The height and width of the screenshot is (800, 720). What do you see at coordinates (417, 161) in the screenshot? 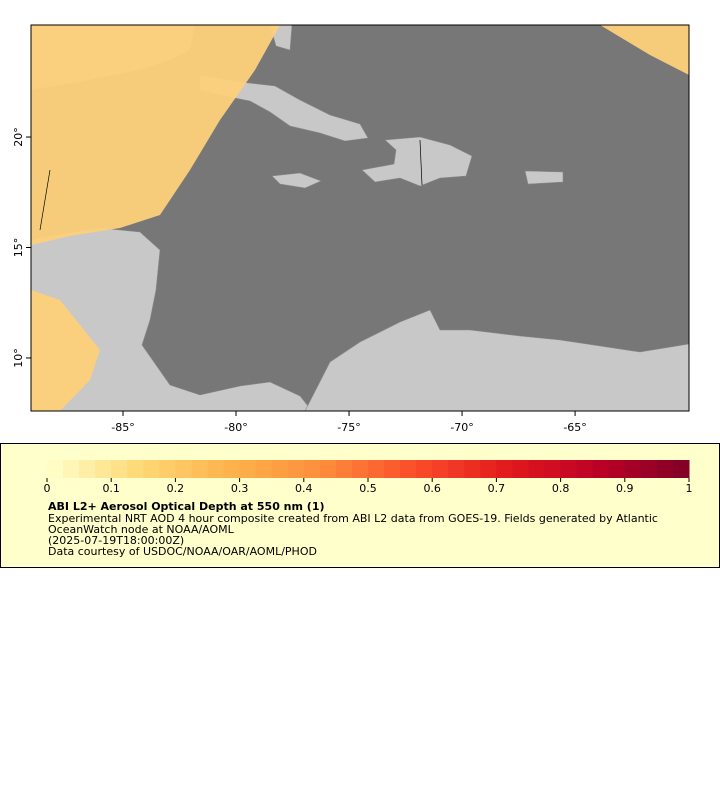
I see `land-hispaniola` at bounding box center [417, 161].